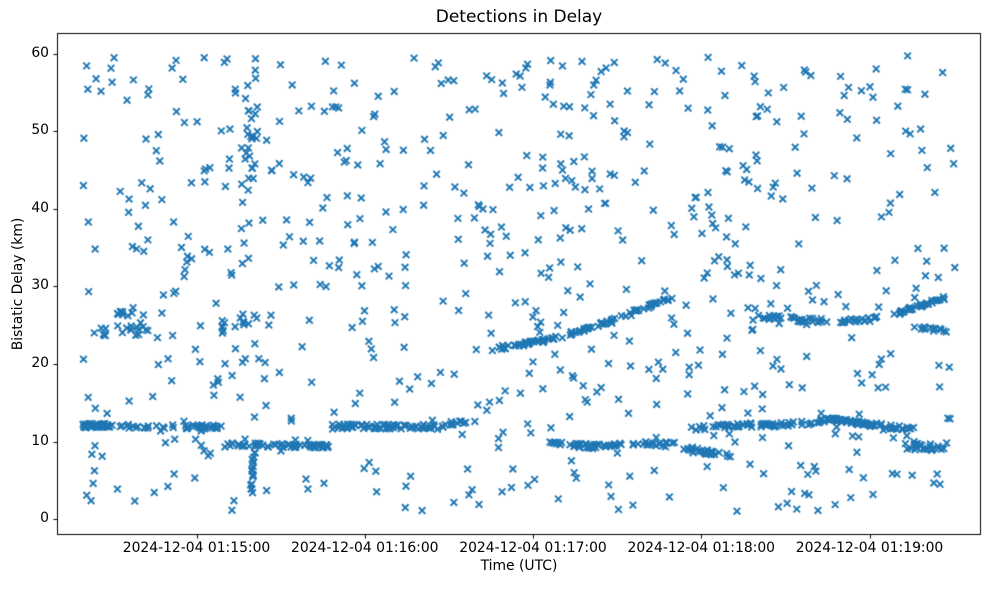  What do you see at coordinates (519, 566) in the screenshot?
I see `x-axis-label: Time (UTC)` at bounding box center [519, 566].